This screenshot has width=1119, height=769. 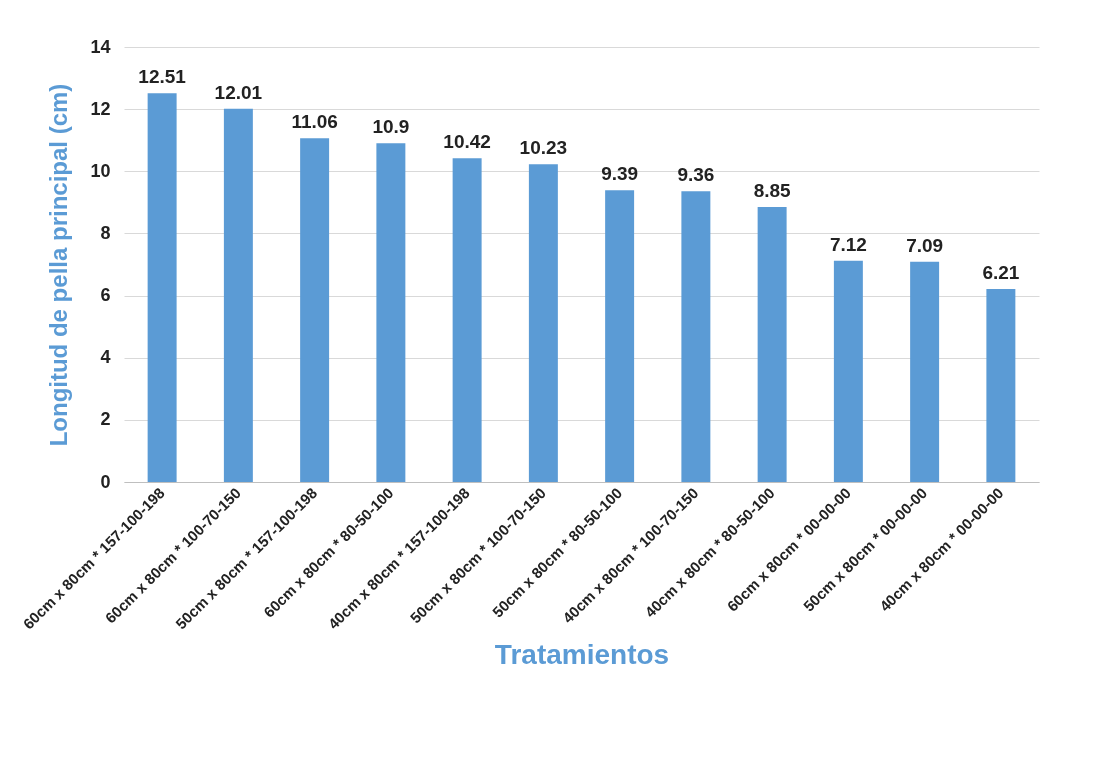 What do you see at coordinates (696, 175) in the screenshot?
I see `data-label: 9.36` at bounding box center [696, 175].